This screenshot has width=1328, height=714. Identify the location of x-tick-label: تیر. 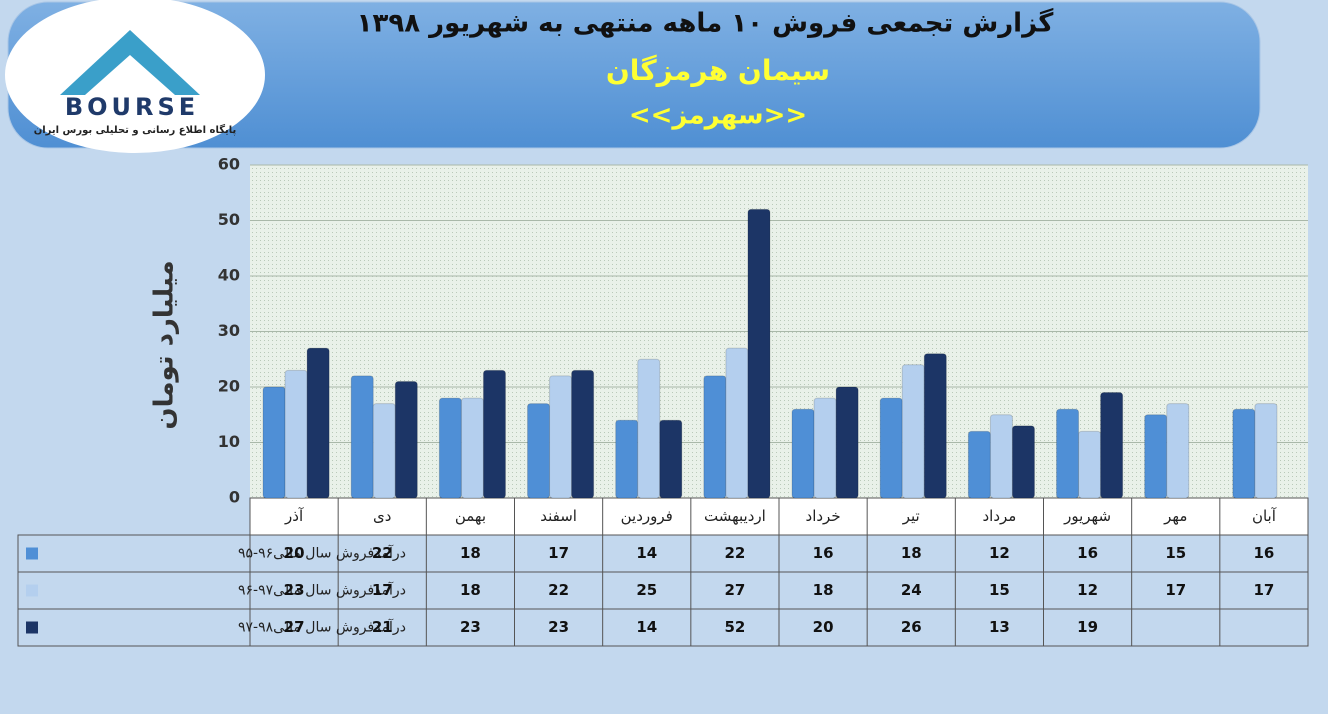
(911, 516).